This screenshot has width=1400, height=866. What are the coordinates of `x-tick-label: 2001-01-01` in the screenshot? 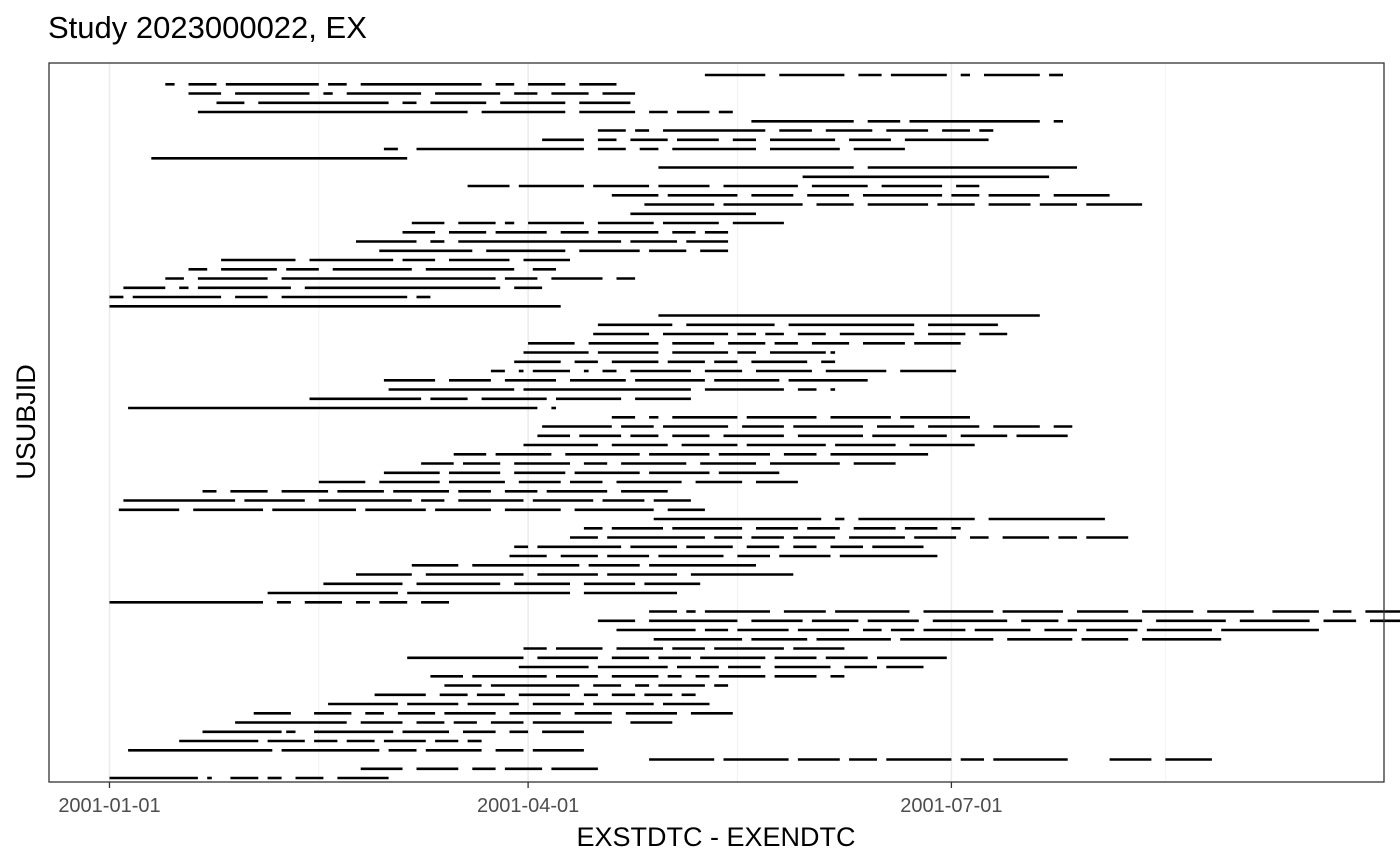 It's located at (109, 806).